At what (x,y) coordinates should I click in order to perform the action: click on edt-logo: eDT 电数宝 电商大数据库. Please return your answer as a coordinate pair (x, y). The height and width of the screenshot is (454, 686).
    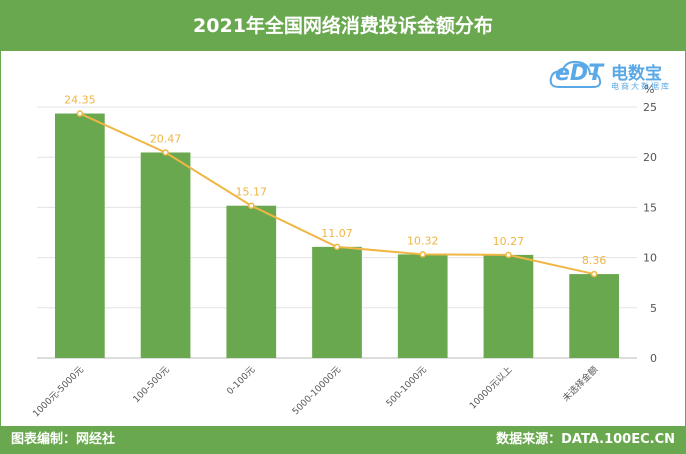
    Looking at the image, I should click on (615, 75).